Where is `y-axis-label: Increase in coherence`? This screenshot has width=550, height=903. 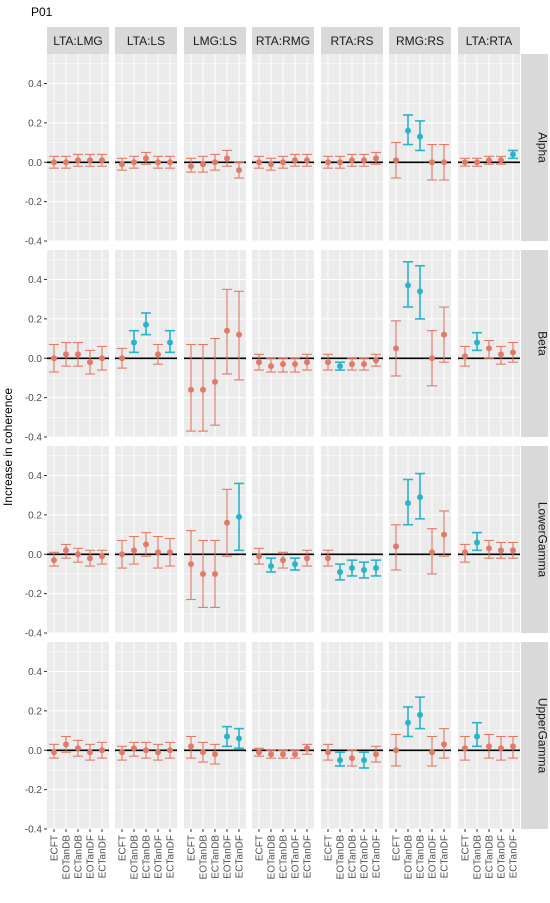 y-axis-label: Increase in coherence is located at coordinates (8, 447).